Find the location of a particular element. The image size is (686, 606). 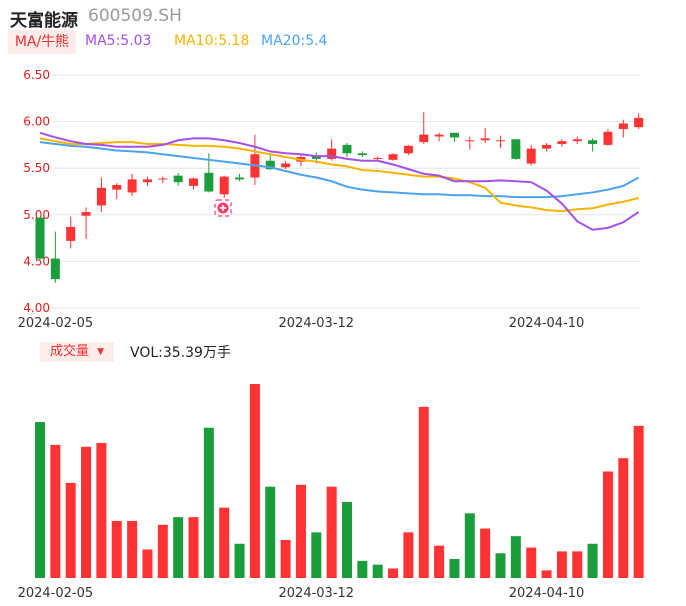

price-x-axis-ticks: 2024-02-05 2024-03-12 2024-04-10 is located at coordinates (301, 323).